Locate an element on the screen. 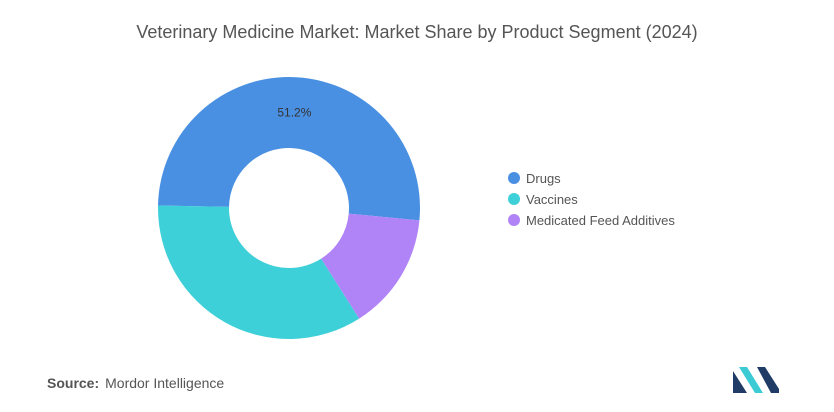 The width and height of the screenshot is (834, 412). source-name: Mordor Intelligence is located at coordinates (165, 383).